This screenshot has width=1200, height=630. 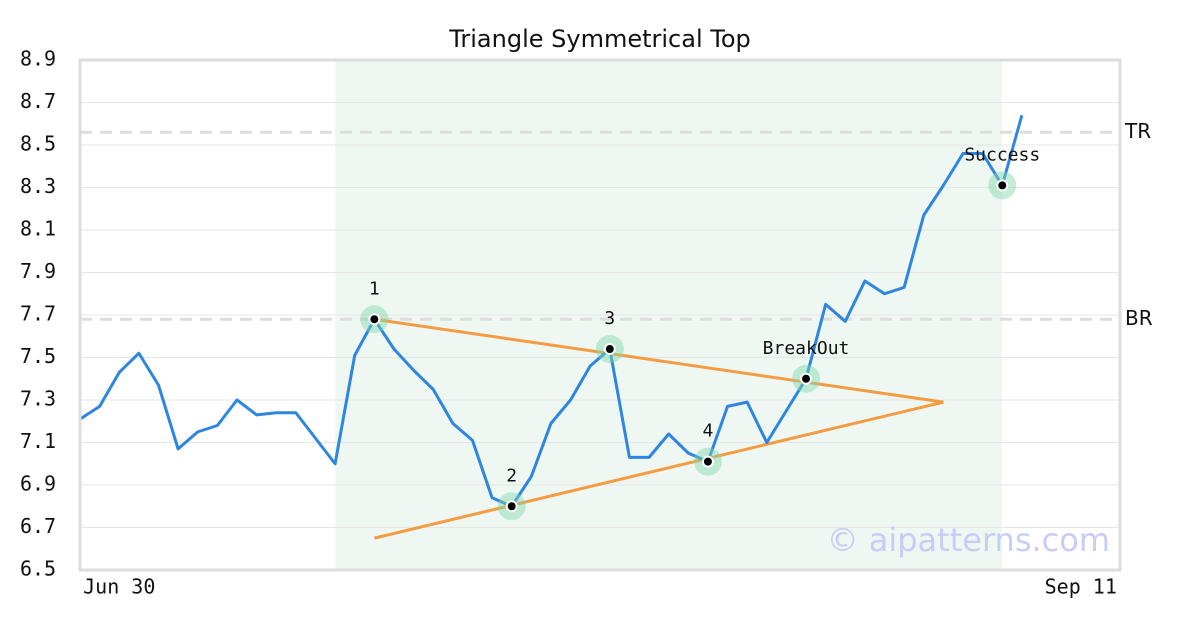 I want to click on watermark: © aipatterns.com, so click(x=968, y=540).